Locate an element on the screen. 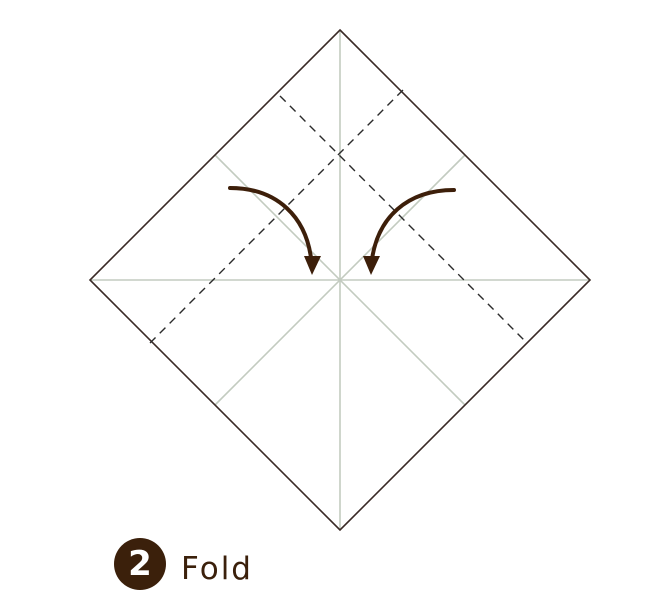  right-fold-arrow is located at coordinates (412, 229).